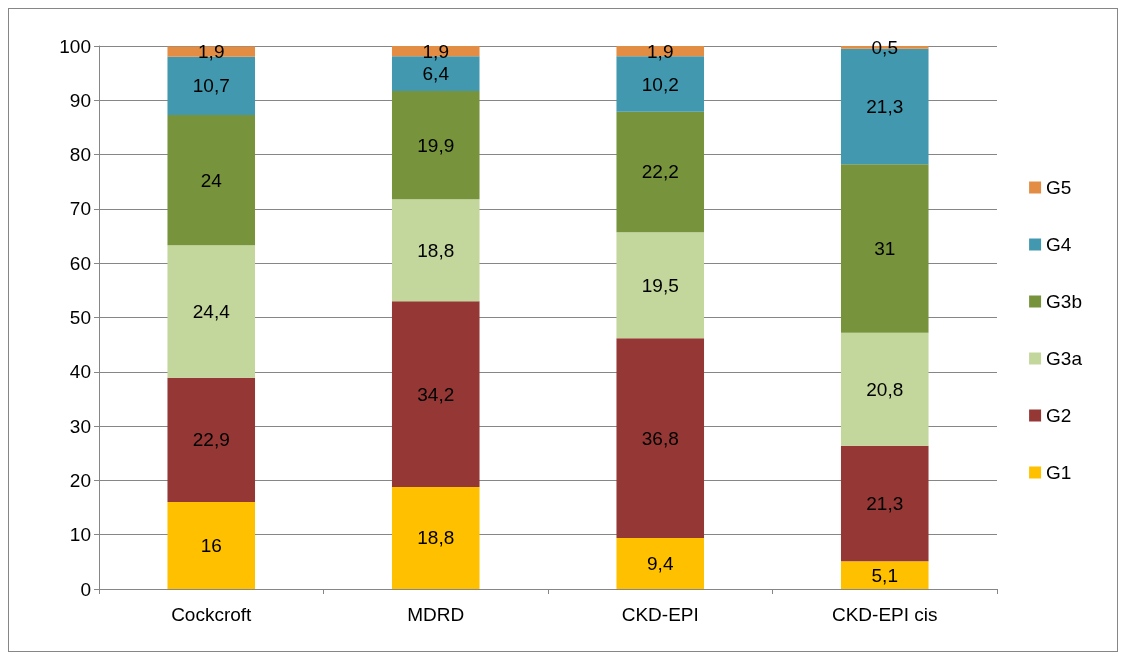 The height and width of the screenshot is (664, 1130). I want to click on data-label: 22,2, so click(660, 172).